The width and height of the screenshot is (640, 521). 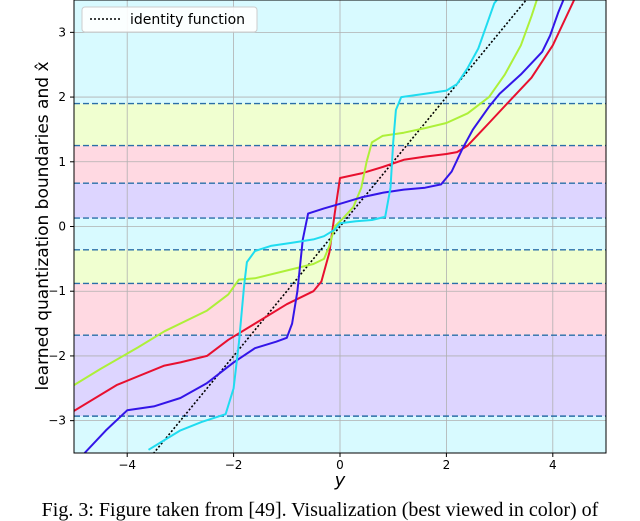 I want to click on x-tick-label-1: −2, so click(x=234, y=465).